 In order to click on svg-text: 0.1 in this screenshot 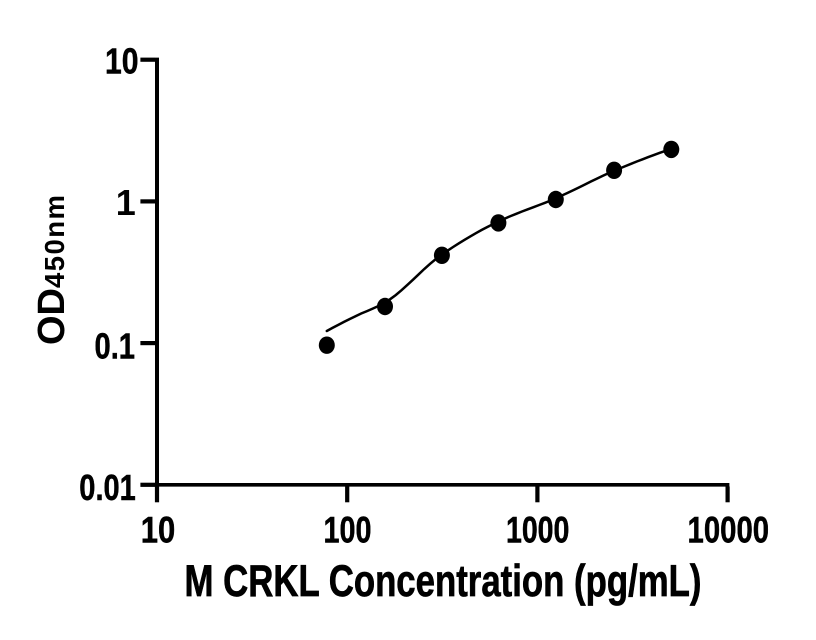, I will do `click(115, 345)`.